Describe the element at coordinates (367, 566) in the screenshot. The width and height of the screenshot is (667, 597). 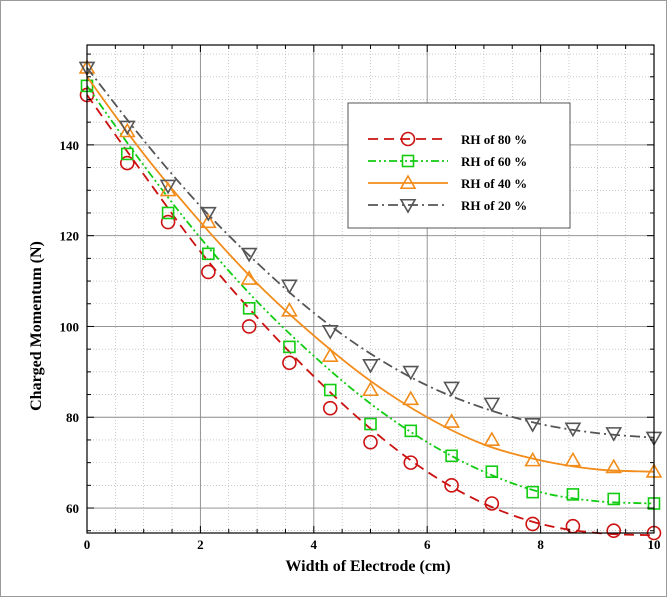
I see `x-axis-title: Width of Electrode (cm)` at that location.